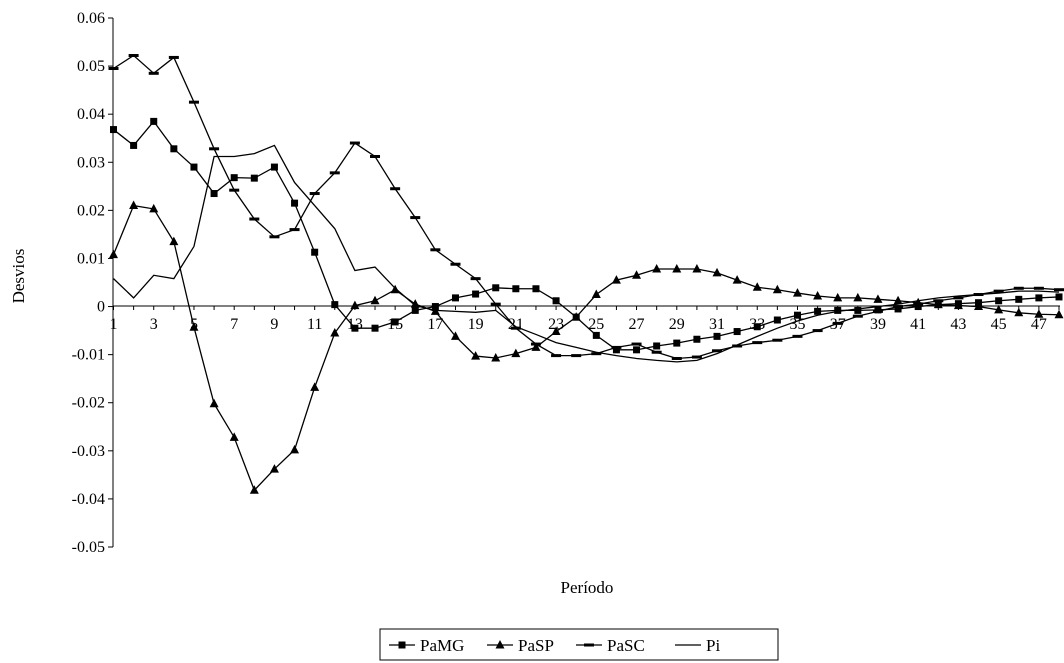 This screenshot has width=1064, height=663. What do you see at coordinates (717, 324) in the screenshot?
I see `x-tick-label: 31` at bounding box center [717, 324].